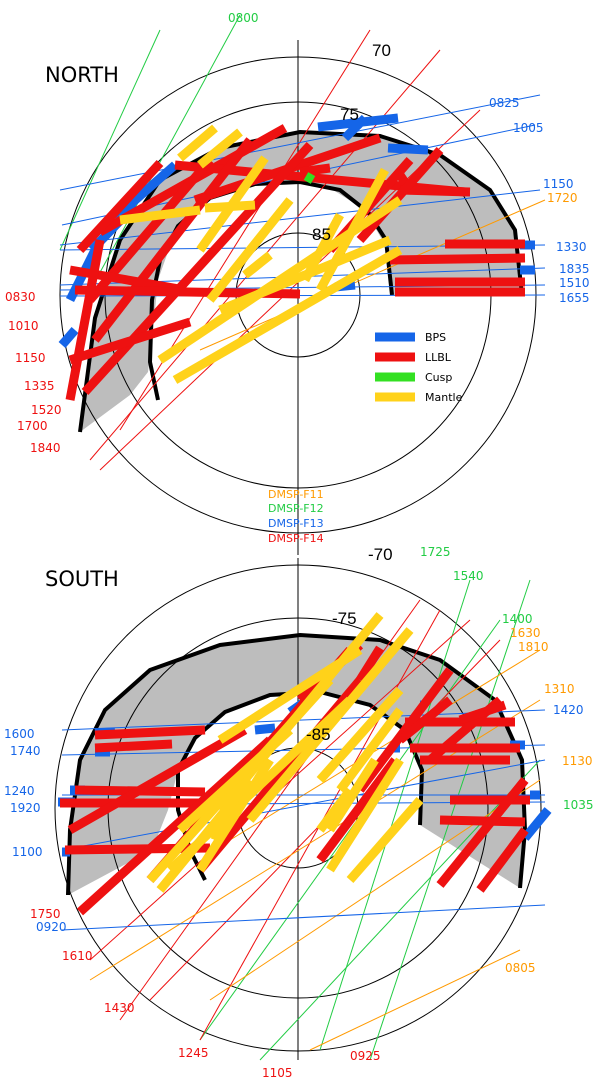 This screenshot has width=596, height=1082. I want to click on south-time-label: 1310, so click(559, 689).